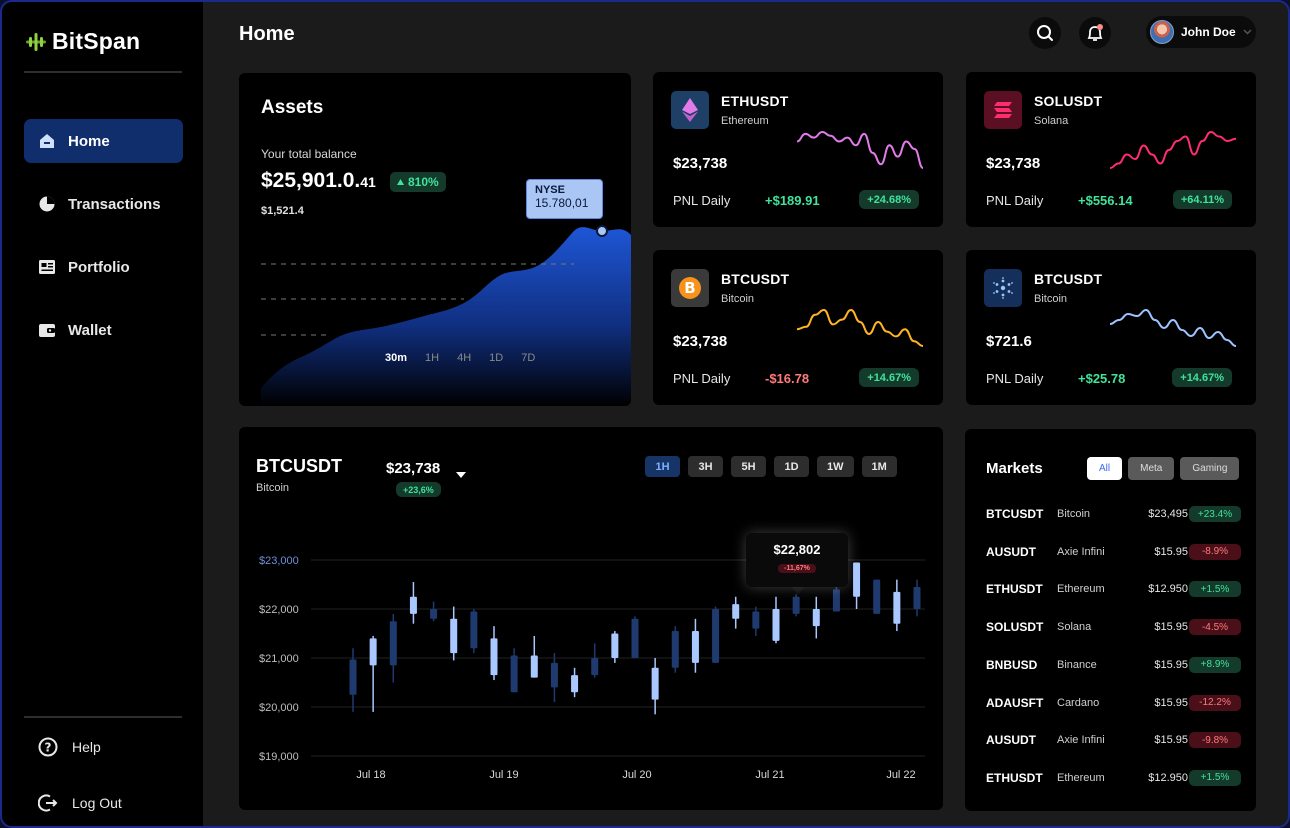 The image size is (1290, 828). I want to click on range-1h: 1H, so click(432, 358).